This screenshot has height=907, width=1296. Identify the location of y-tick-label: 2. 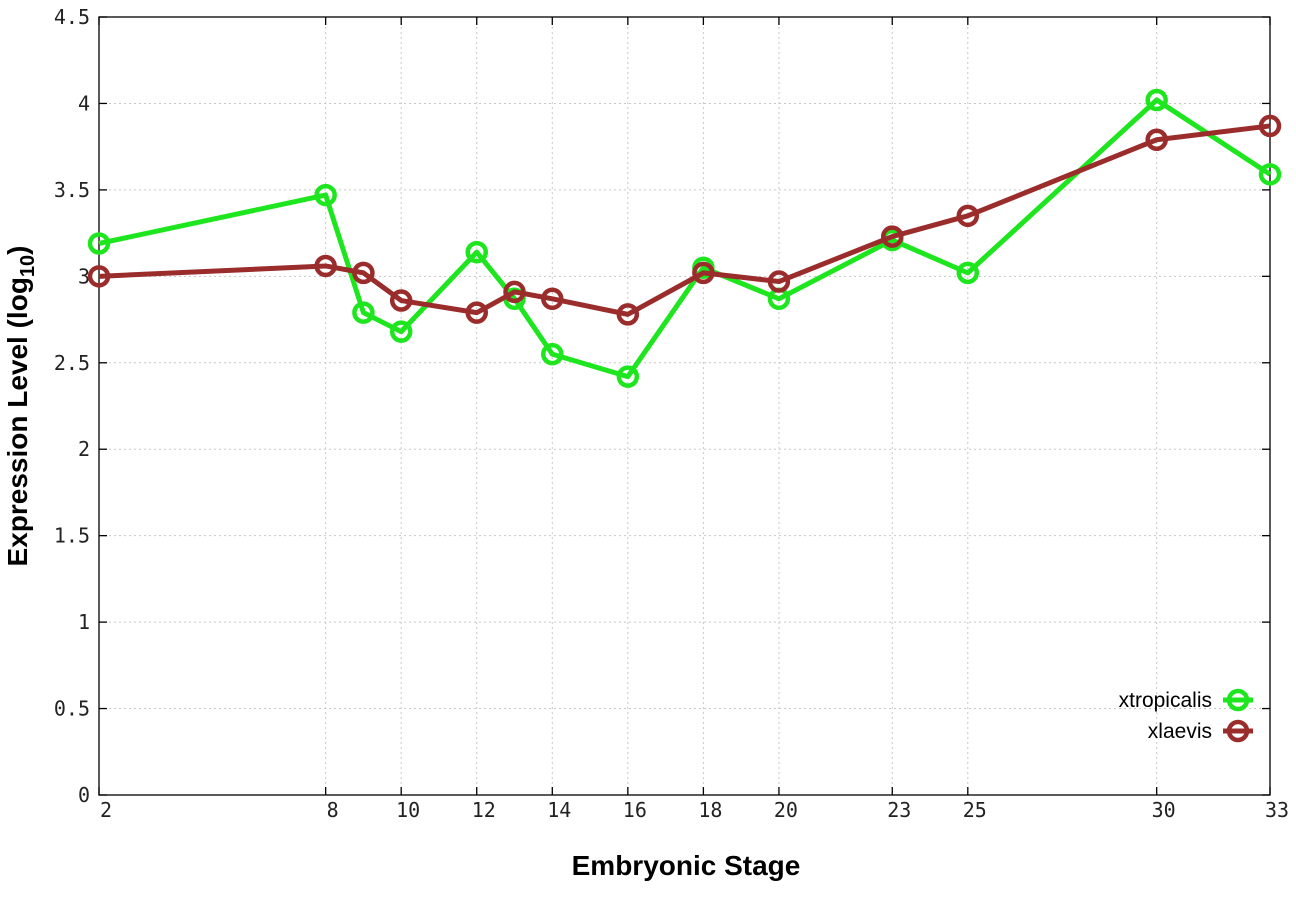
(84, 449).